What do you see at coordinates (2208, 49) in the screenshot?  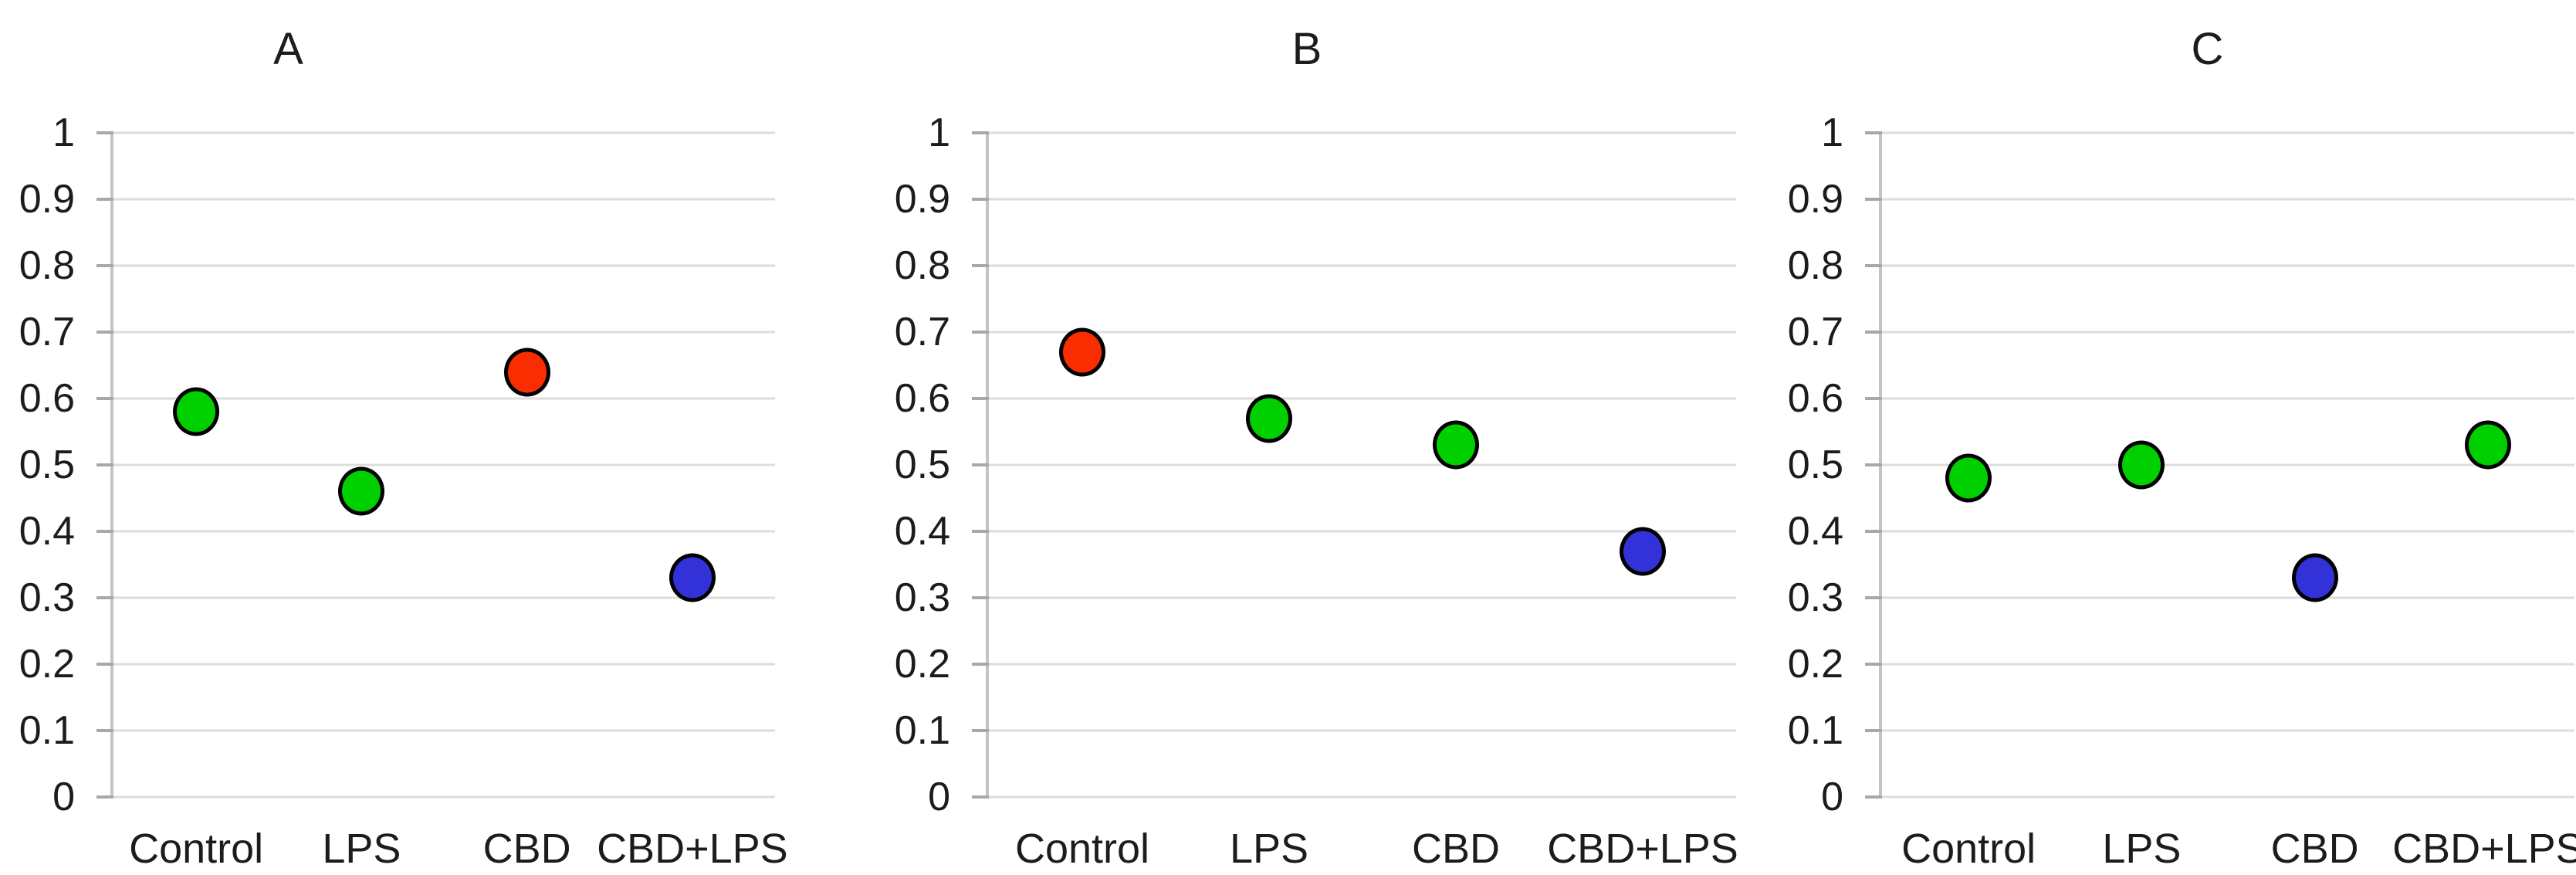 I see `panel-c-title: C` at bounding box center [2208, 49].